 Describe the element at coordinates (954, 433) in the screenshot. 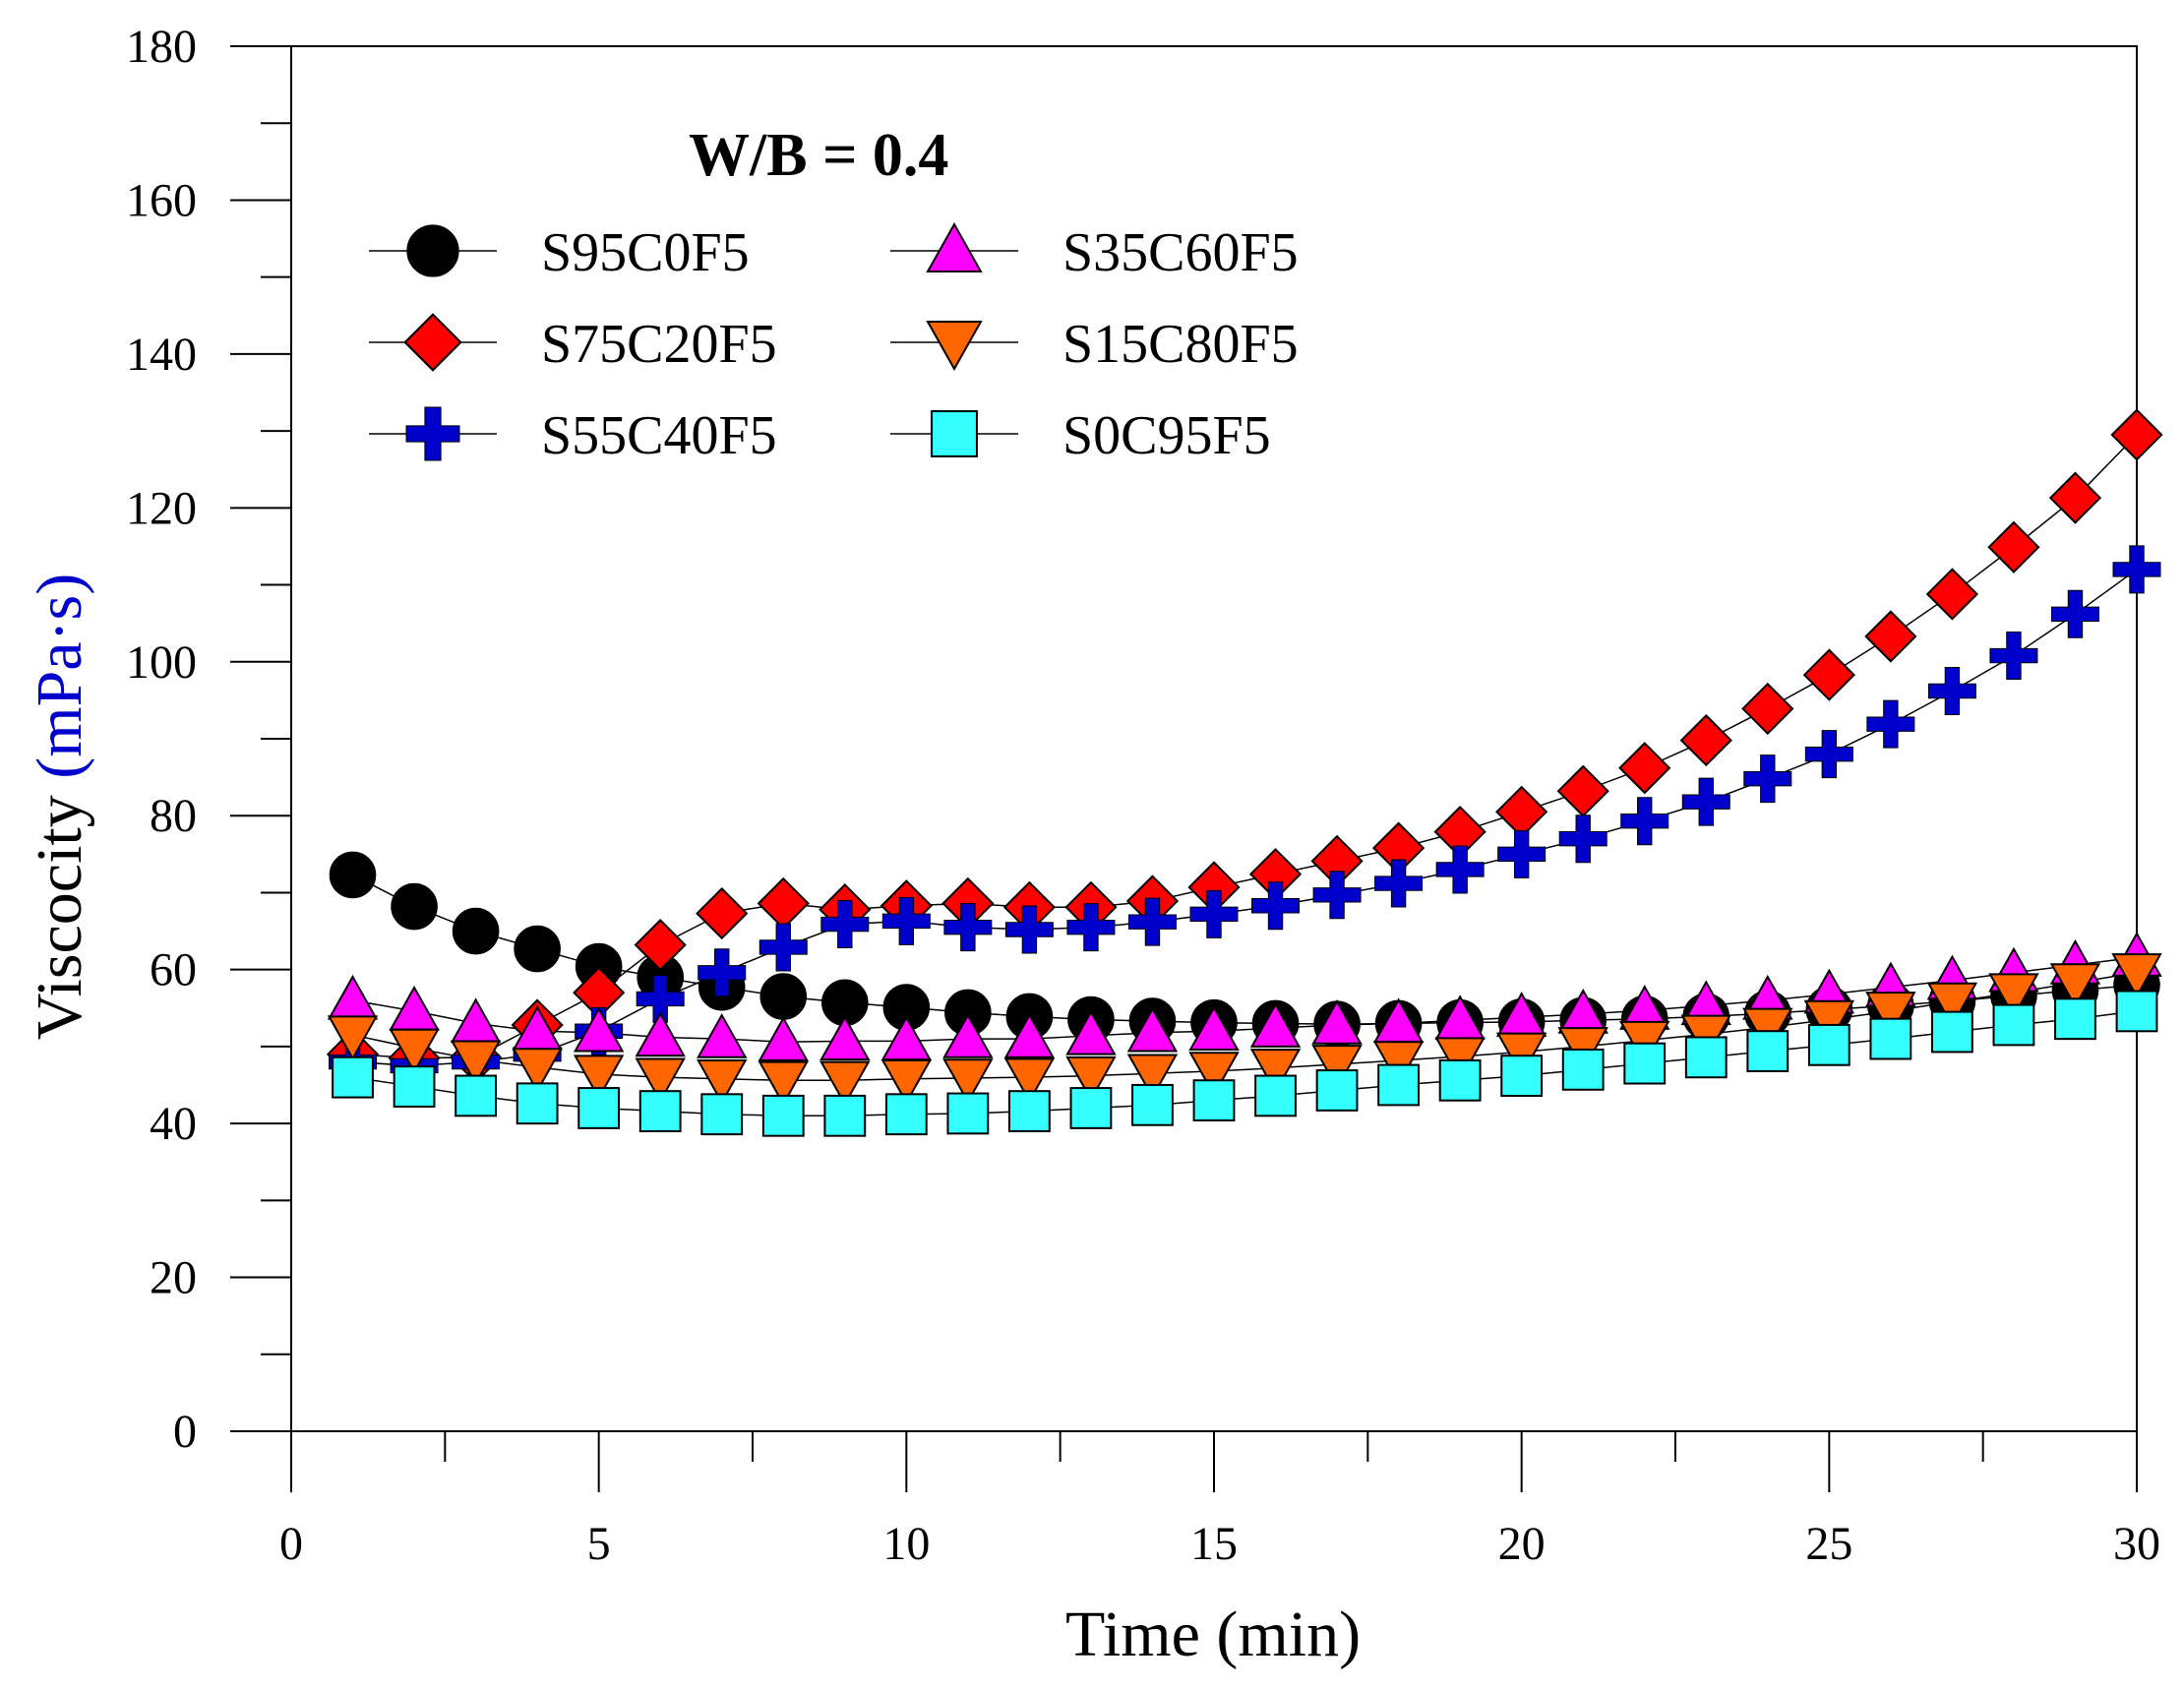

I see `legend-marker-s0c95f5` at that location.